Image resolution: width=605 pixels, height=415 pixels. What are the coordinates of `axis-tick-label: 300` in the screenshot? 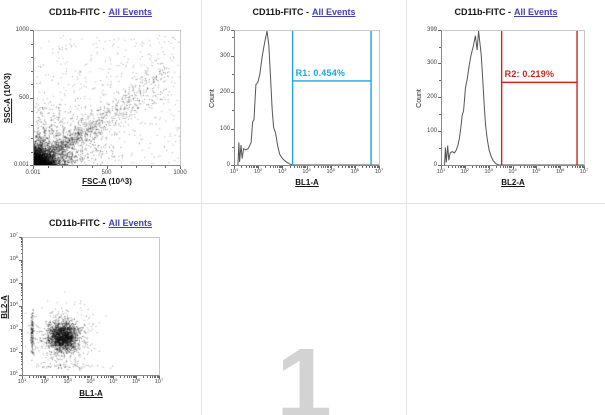 It's located at (431, 63).